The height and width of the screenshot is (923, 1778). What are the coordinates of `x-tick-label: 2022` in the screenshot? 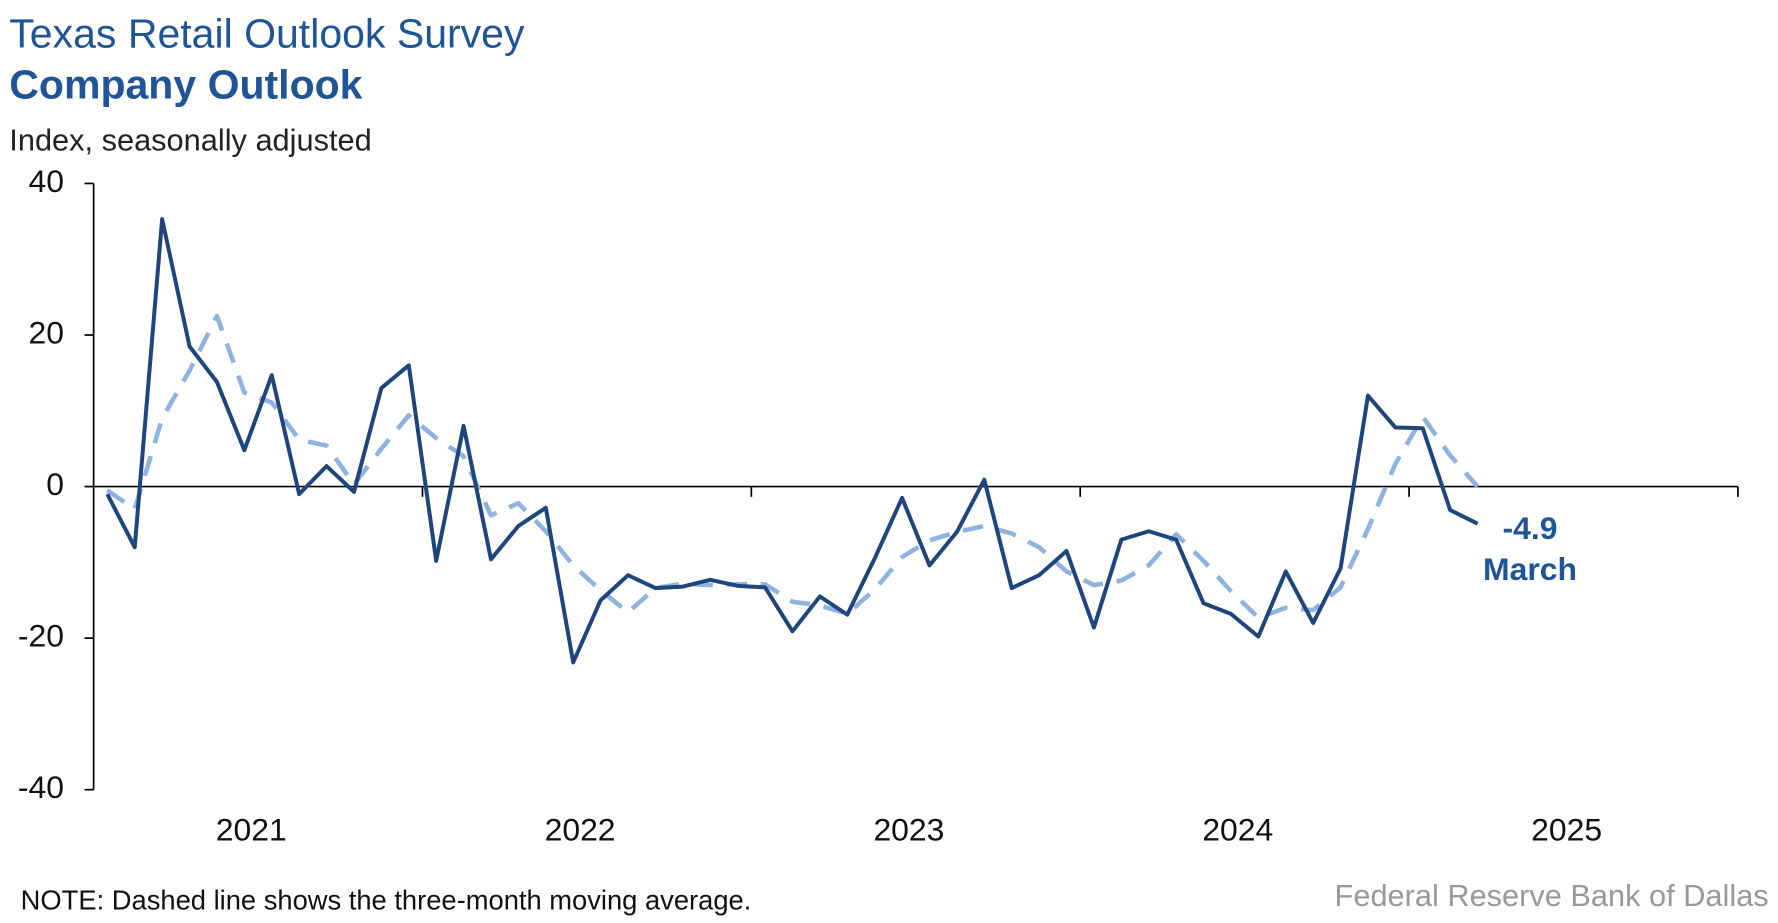 It's located at (580, 829).